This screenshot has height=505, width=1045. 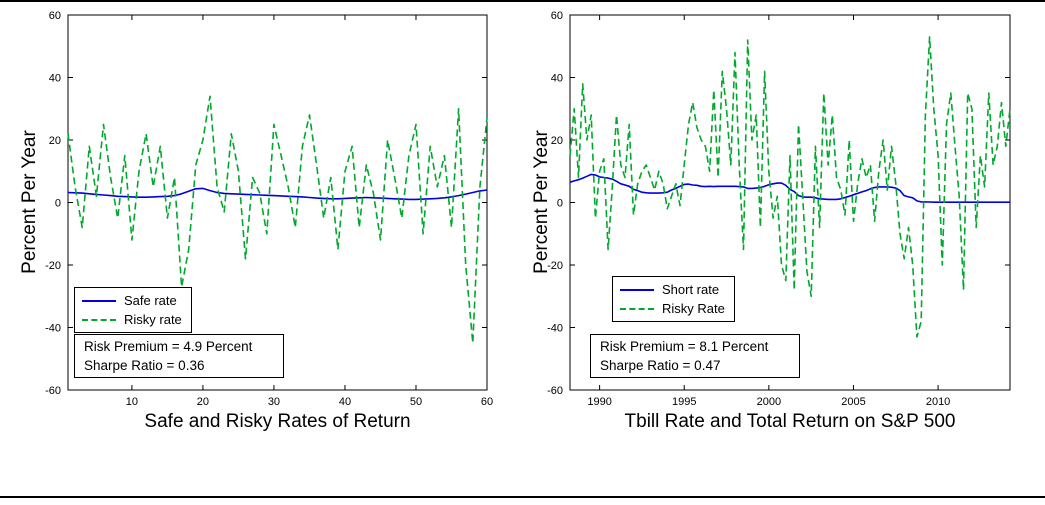 What do you see at coordinates (274, 402) in the screenshot?
I see `svg-text: 30` at bounding box center [274, 402].